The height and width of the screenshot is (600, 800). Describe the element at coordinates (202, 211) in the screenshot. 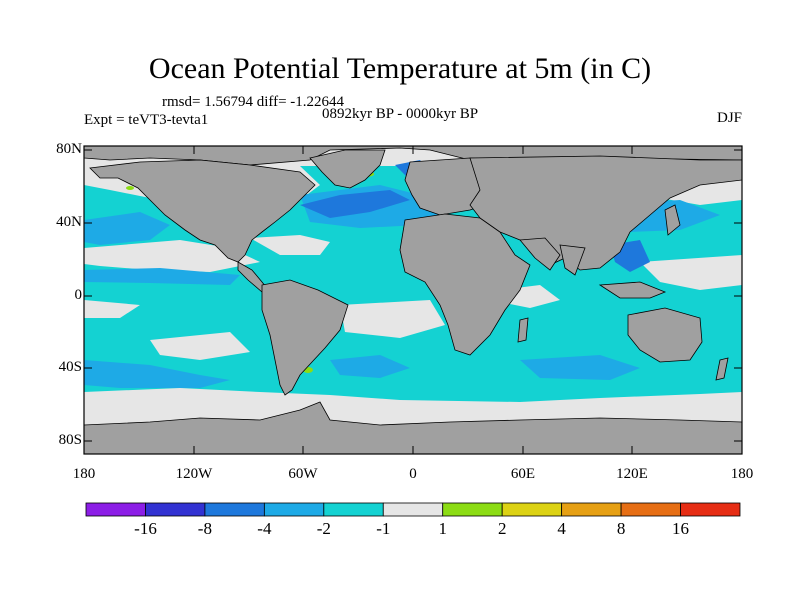

I see `north-america` at that location.